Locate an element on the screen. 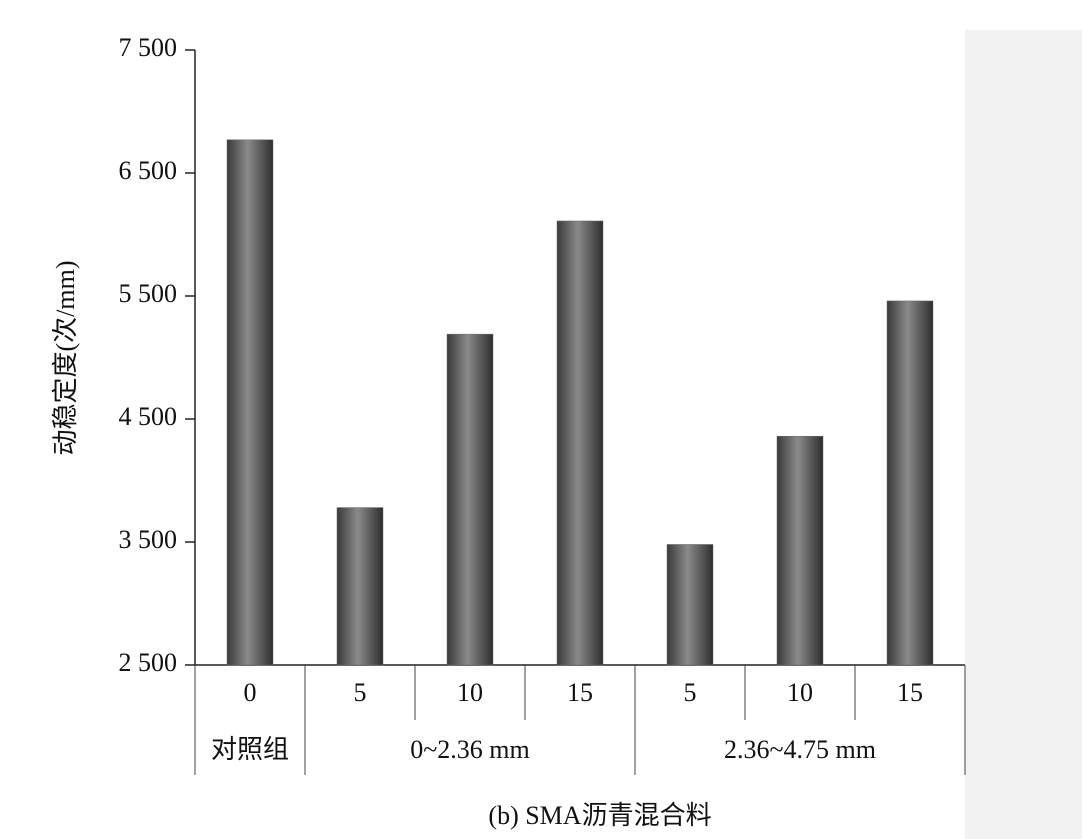  y-tick-label: 3 500 is located at coordinates (148, 539).